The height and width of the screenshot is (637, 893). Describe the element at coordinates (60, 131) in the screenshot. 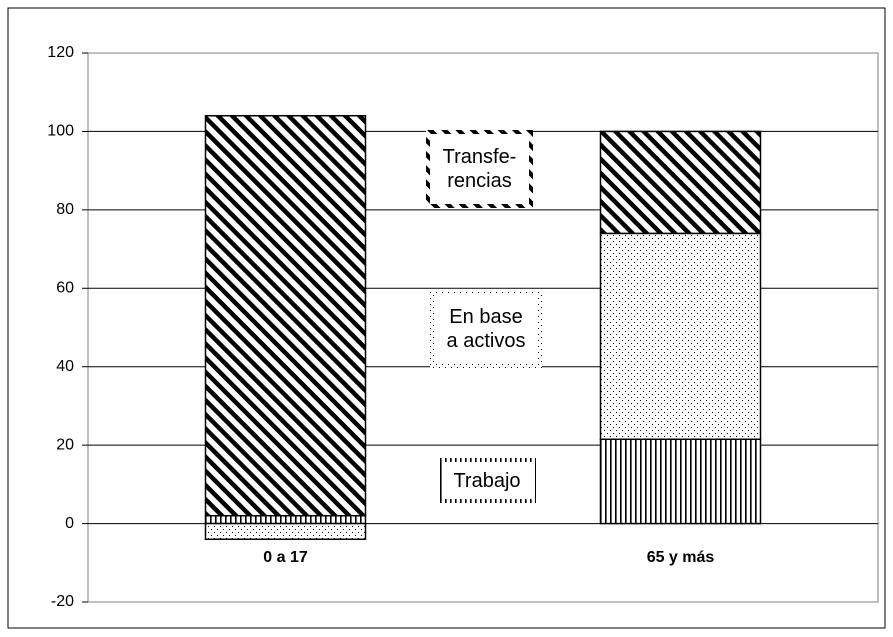

I see `y-tick-label: 100` at that location.